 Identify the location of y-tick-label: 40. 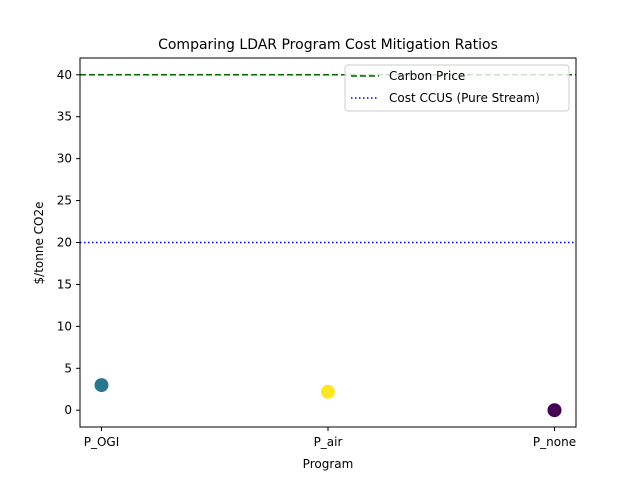
(64, 75).